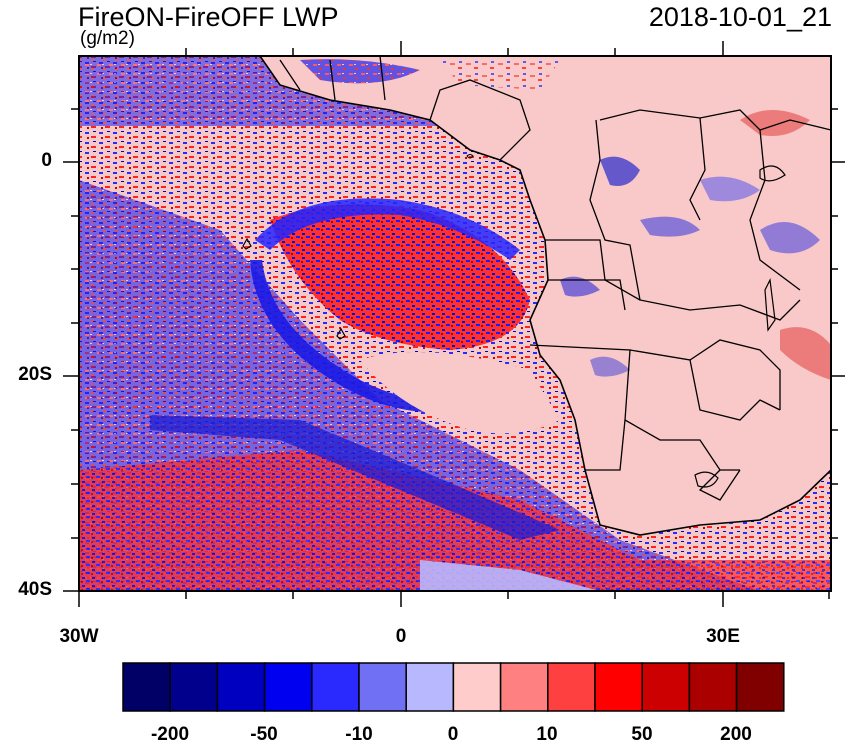 This screenshot has height=752, width=850. Describe the element at coordinates (401, 636) in the screenshot. I see `x-tick-label-0: 0` at that location.